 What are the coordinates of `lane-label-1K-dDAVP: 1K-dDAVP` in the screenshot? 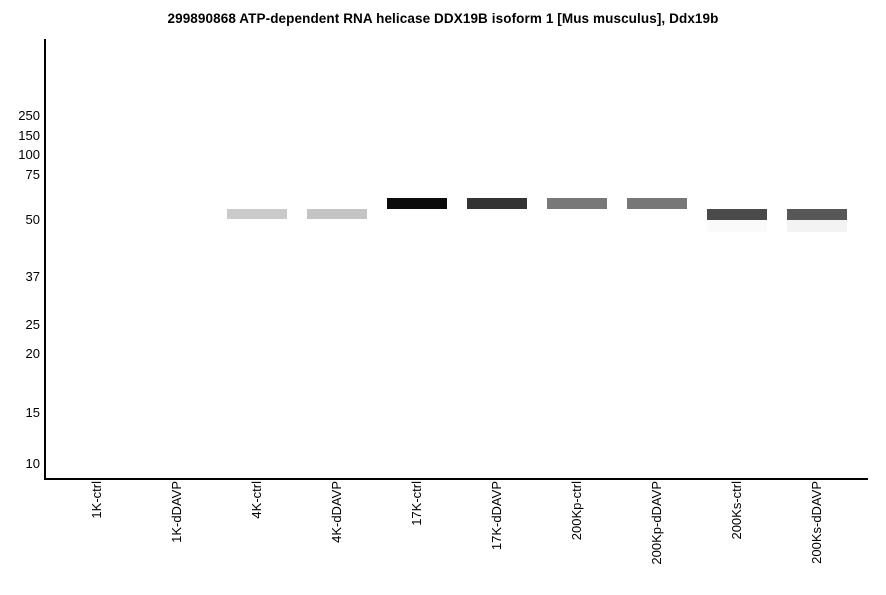 It's located at (176, 512).